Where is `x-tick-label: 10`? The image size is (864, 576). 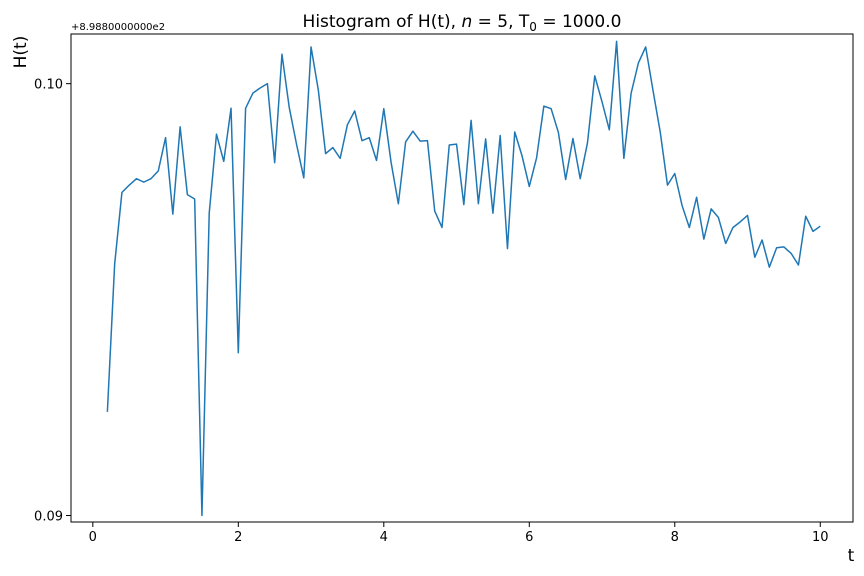 x-tick-label: 10 is located at coordinates (820, 537).